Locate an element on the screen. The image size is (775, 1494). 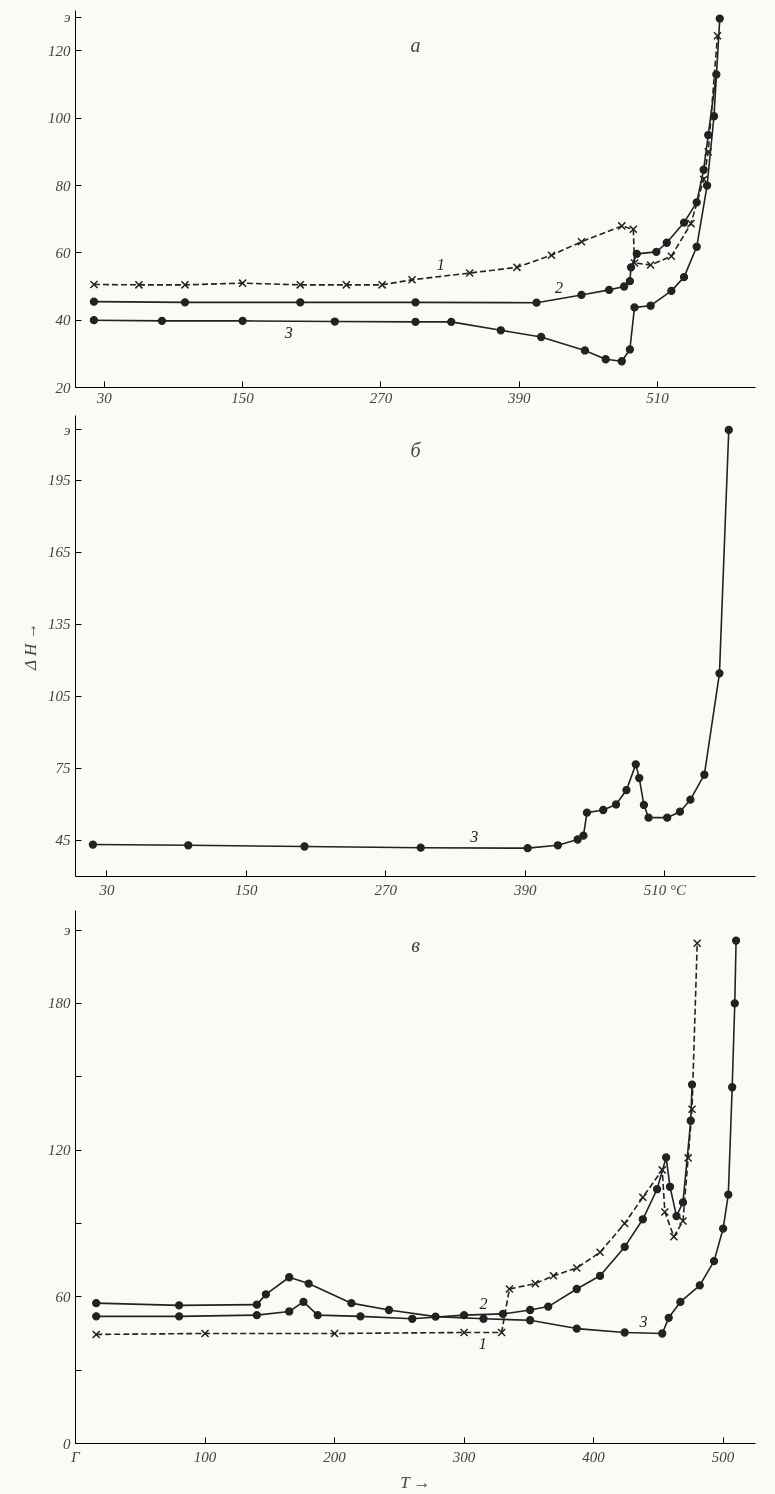
y-tick-label: 45 is located at coordinates (63, 840).